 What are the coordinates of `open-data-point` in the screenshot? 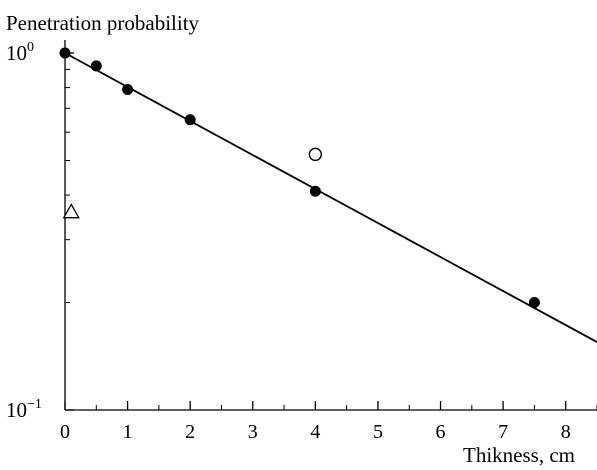 It's located at (315, 154).